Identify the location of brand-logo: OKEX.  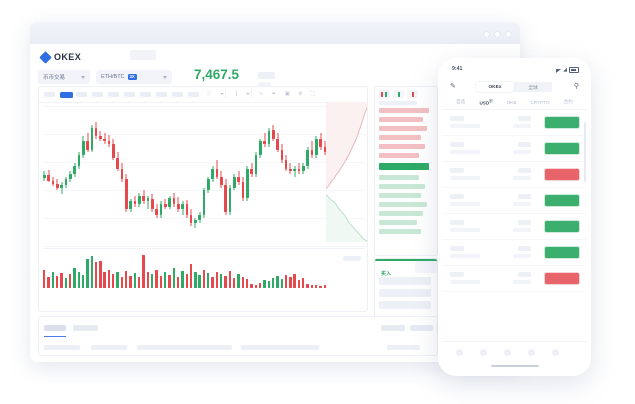
(60, 57).